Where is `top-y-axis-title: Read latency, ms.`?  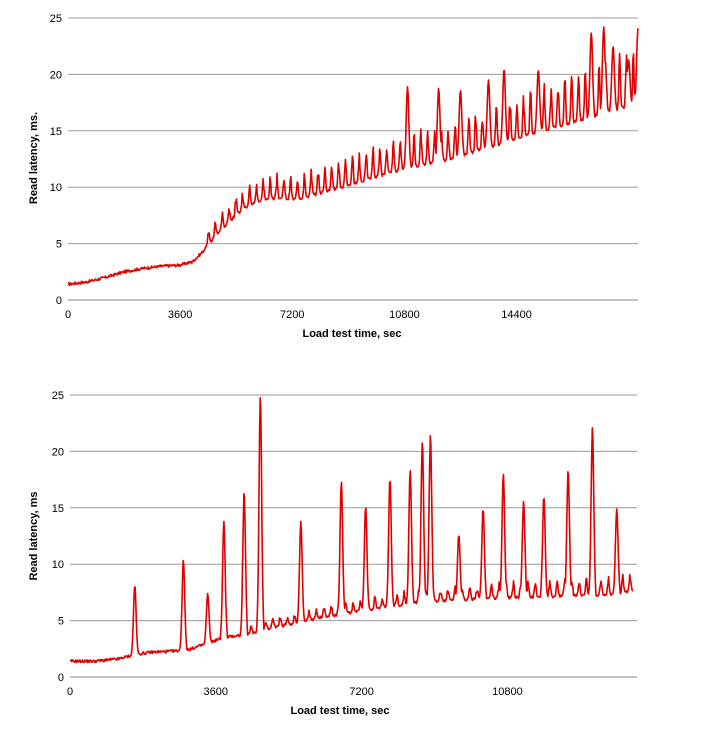
top-y-axis-title: Read latency, ms. is located at coordinates (34, 158).